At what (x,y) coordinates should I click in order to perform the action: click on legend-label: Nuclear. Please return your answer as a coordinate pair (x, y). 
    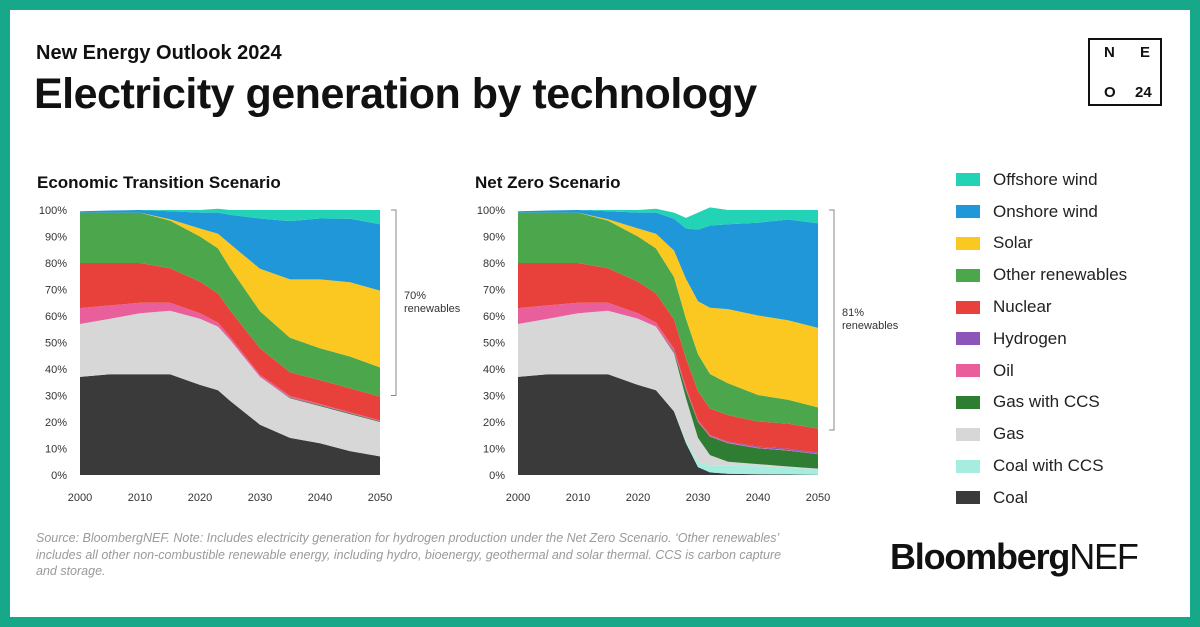
    Looking at the image, I should click on (1022, 307).